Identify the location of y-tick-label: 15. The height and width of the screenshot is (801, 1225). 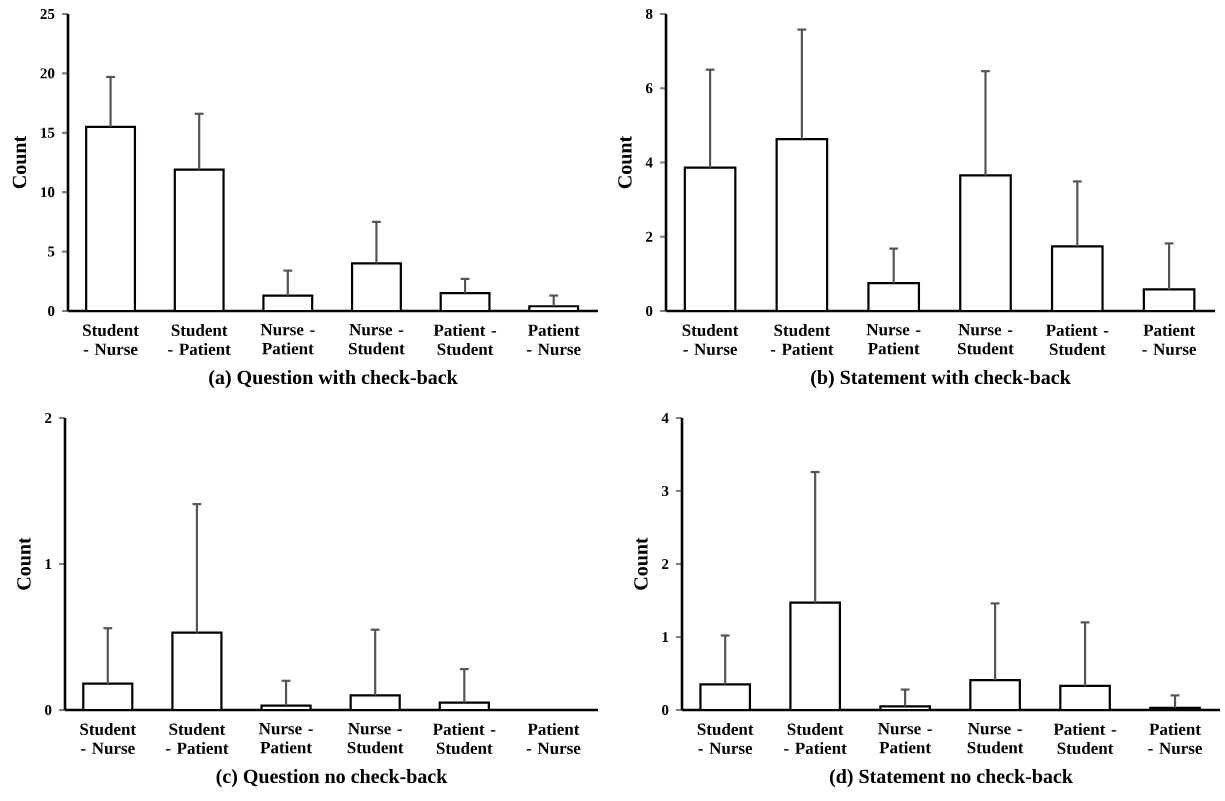
(48, 132).